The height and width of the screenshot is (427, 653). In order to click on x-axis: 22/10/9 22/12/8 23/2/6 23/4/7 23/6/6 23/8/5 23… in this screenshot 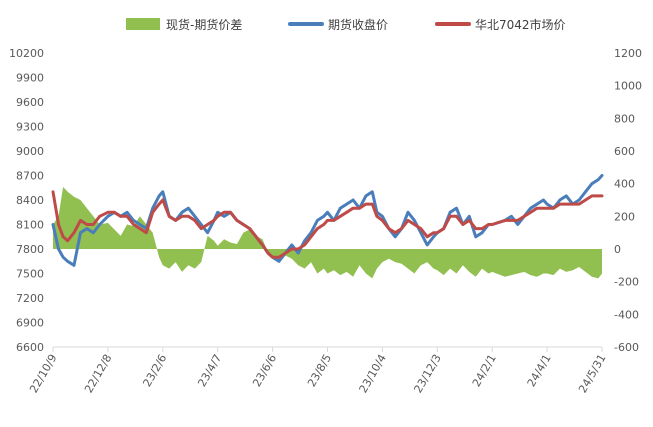, I will do `click(318, 370)`.